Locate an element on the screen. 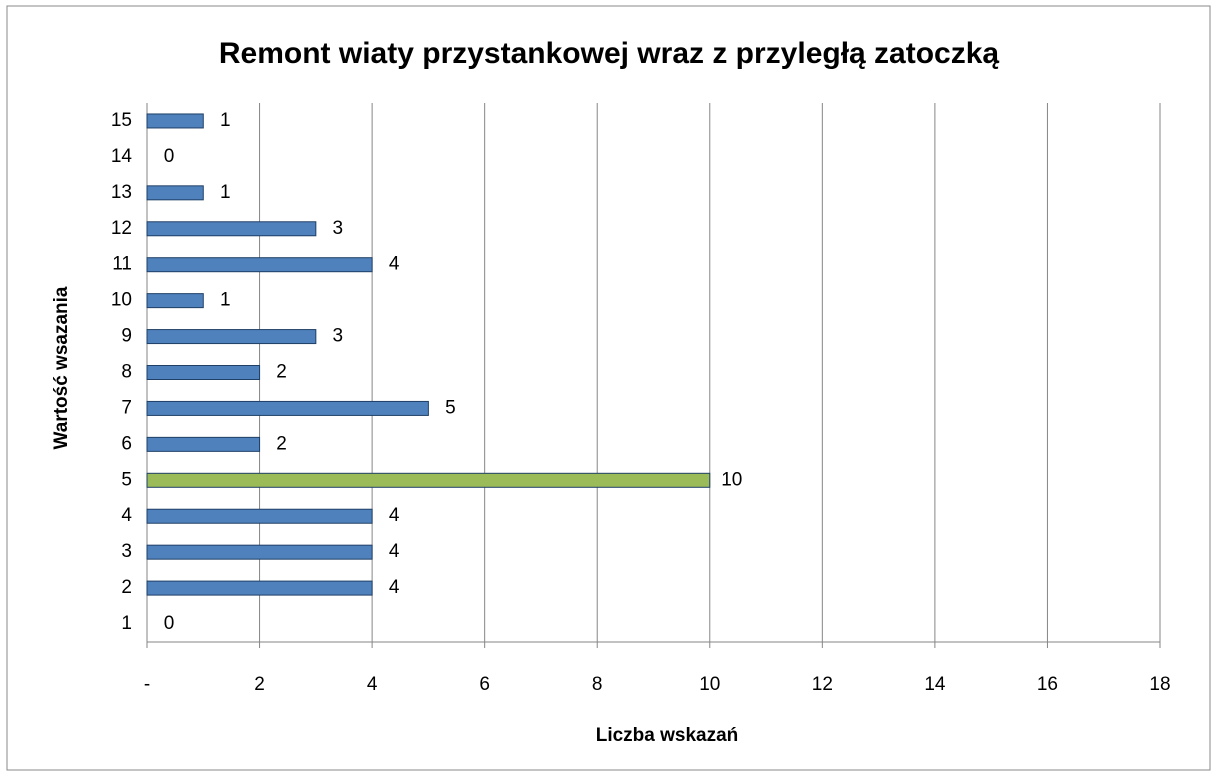  x-tick-label: 12 is located at coordinates (822, 684).